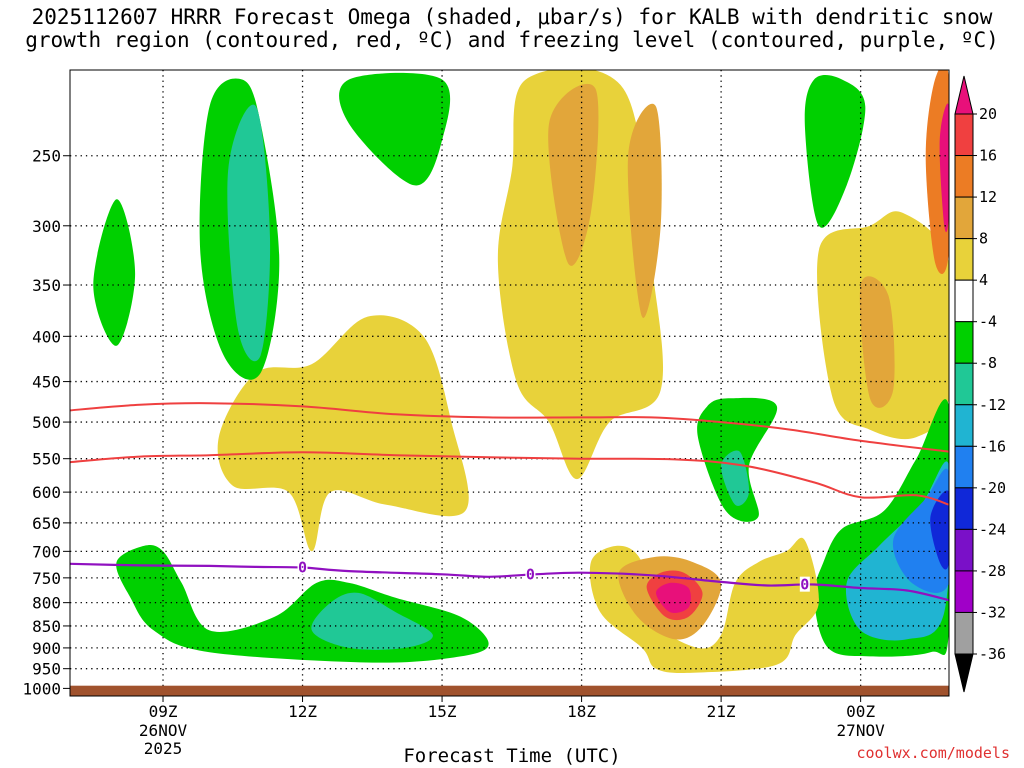 This screenshot has height=768, width=1024. I want to click on colorbar-label-10: -24, so click(992, 529).